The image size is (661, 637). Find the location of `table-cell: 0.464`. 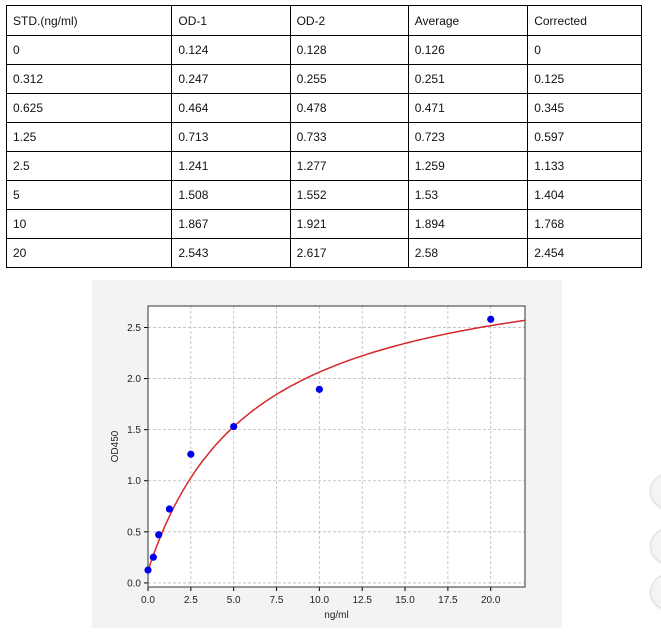

table-cell: 0.464 is located at coordinates (231, 108).